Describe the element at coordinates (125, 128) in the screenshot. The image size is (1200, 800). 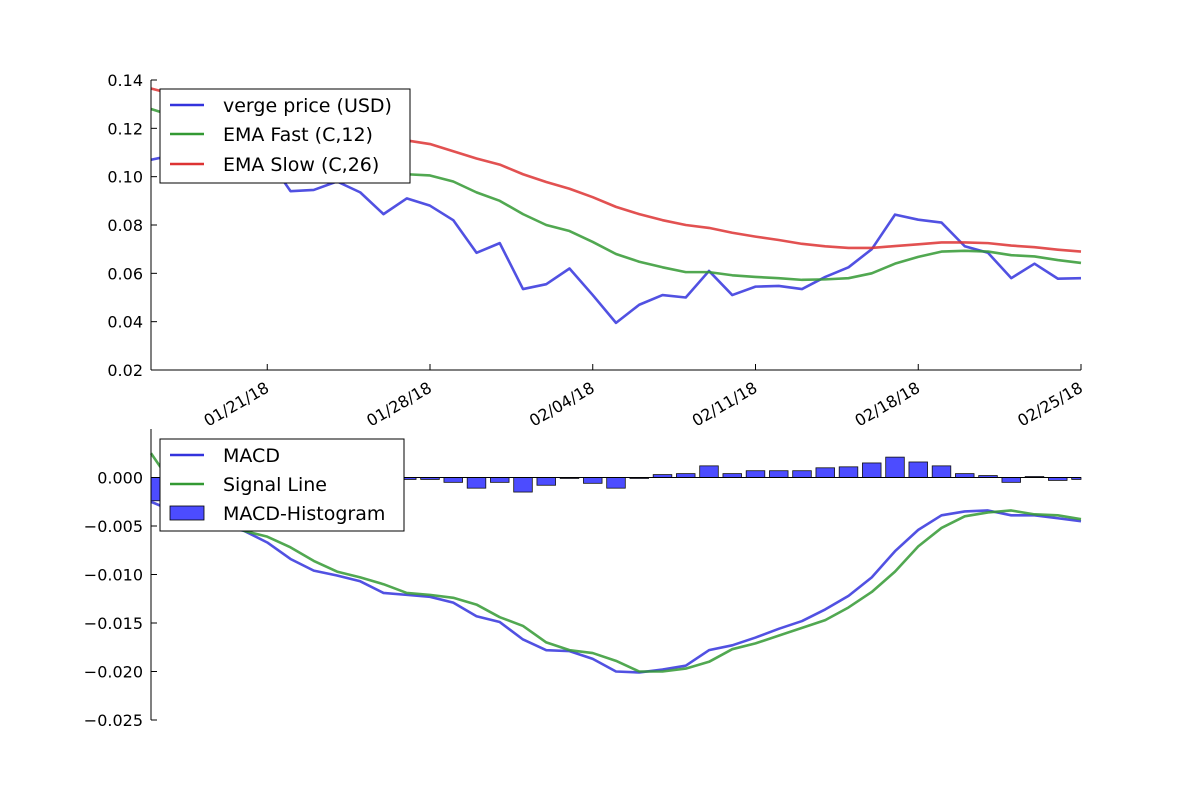
I see `y-tick-label: 0.12` at that location.